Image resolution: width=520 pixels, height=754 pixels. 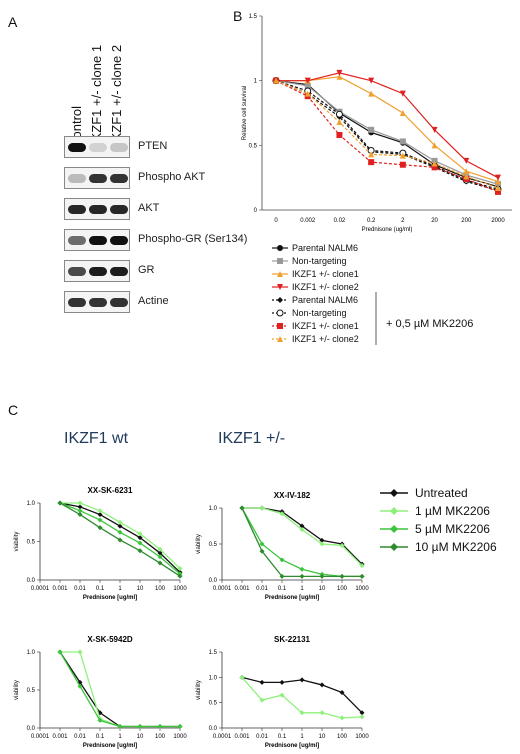 What do you see at coordinates (256, 211) in the screenshot?
I see `b-y-tick-label: 0` at bounding box center [256, 211].